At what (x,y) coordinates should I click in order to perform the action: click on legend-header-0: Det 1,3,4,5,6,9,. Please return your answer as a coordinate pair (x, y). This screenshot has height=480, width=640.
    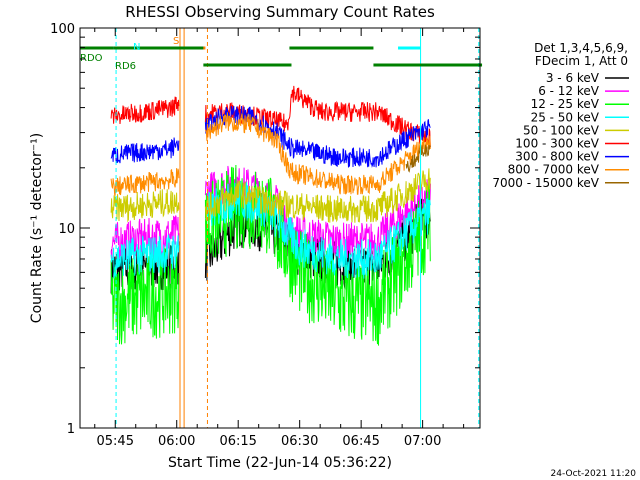
    Looking at the image, I should click on (581, 48).